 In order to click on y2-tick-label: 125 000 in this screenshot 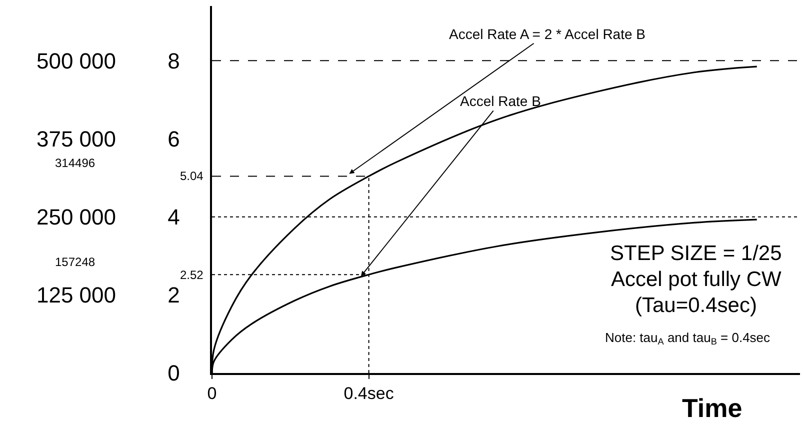, I will do `click(76, 295)`.